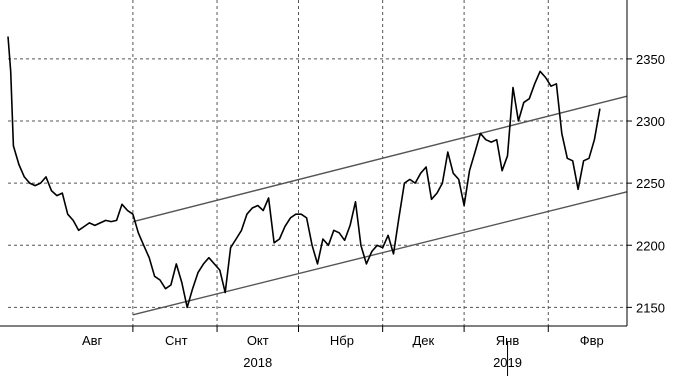 This screenshot has height=376, width=682. I want to click on x-tick-label: Окт, so click(258, 340).